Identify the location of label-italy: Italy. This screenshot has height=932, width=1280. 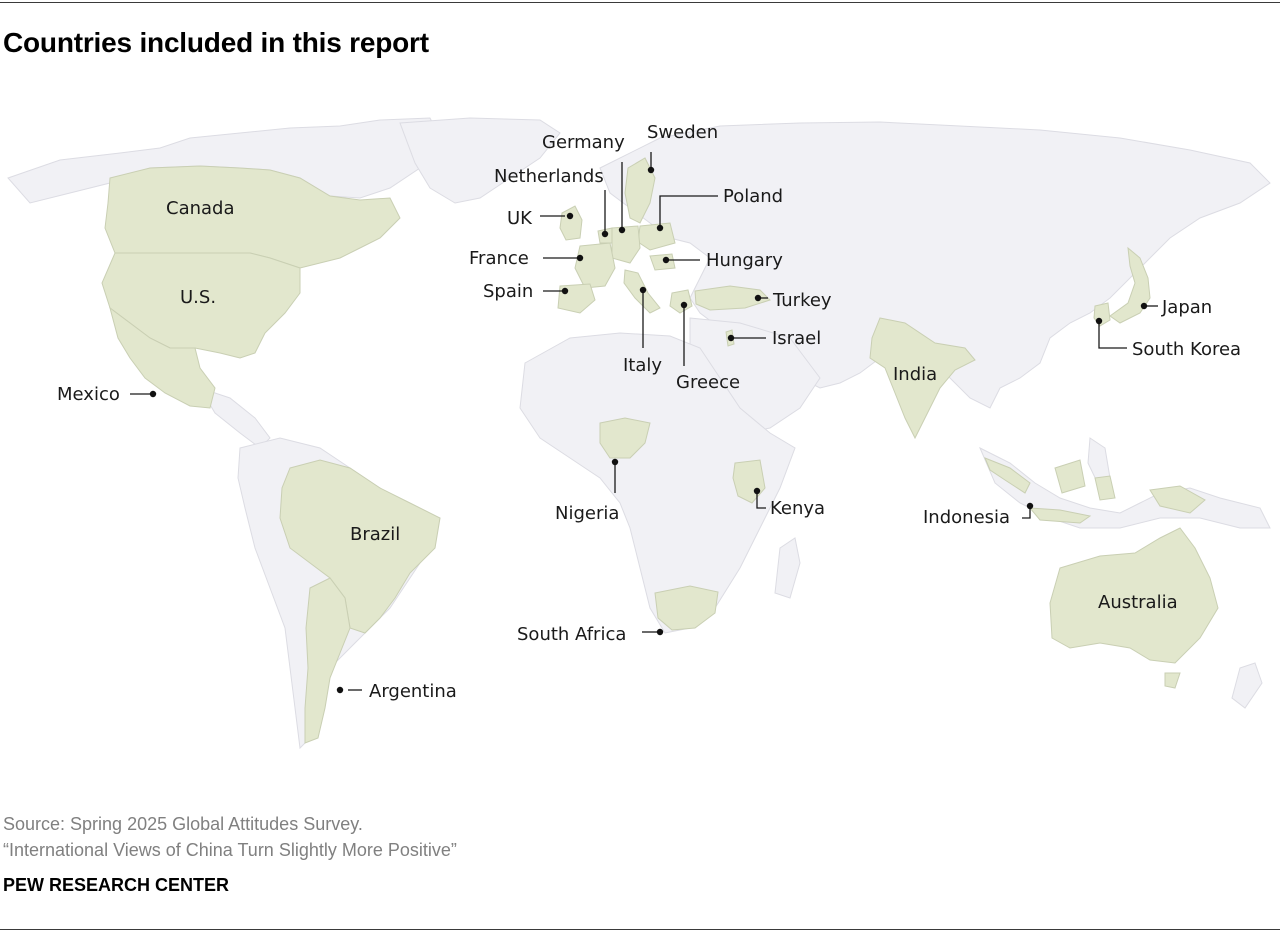
(642, 365).